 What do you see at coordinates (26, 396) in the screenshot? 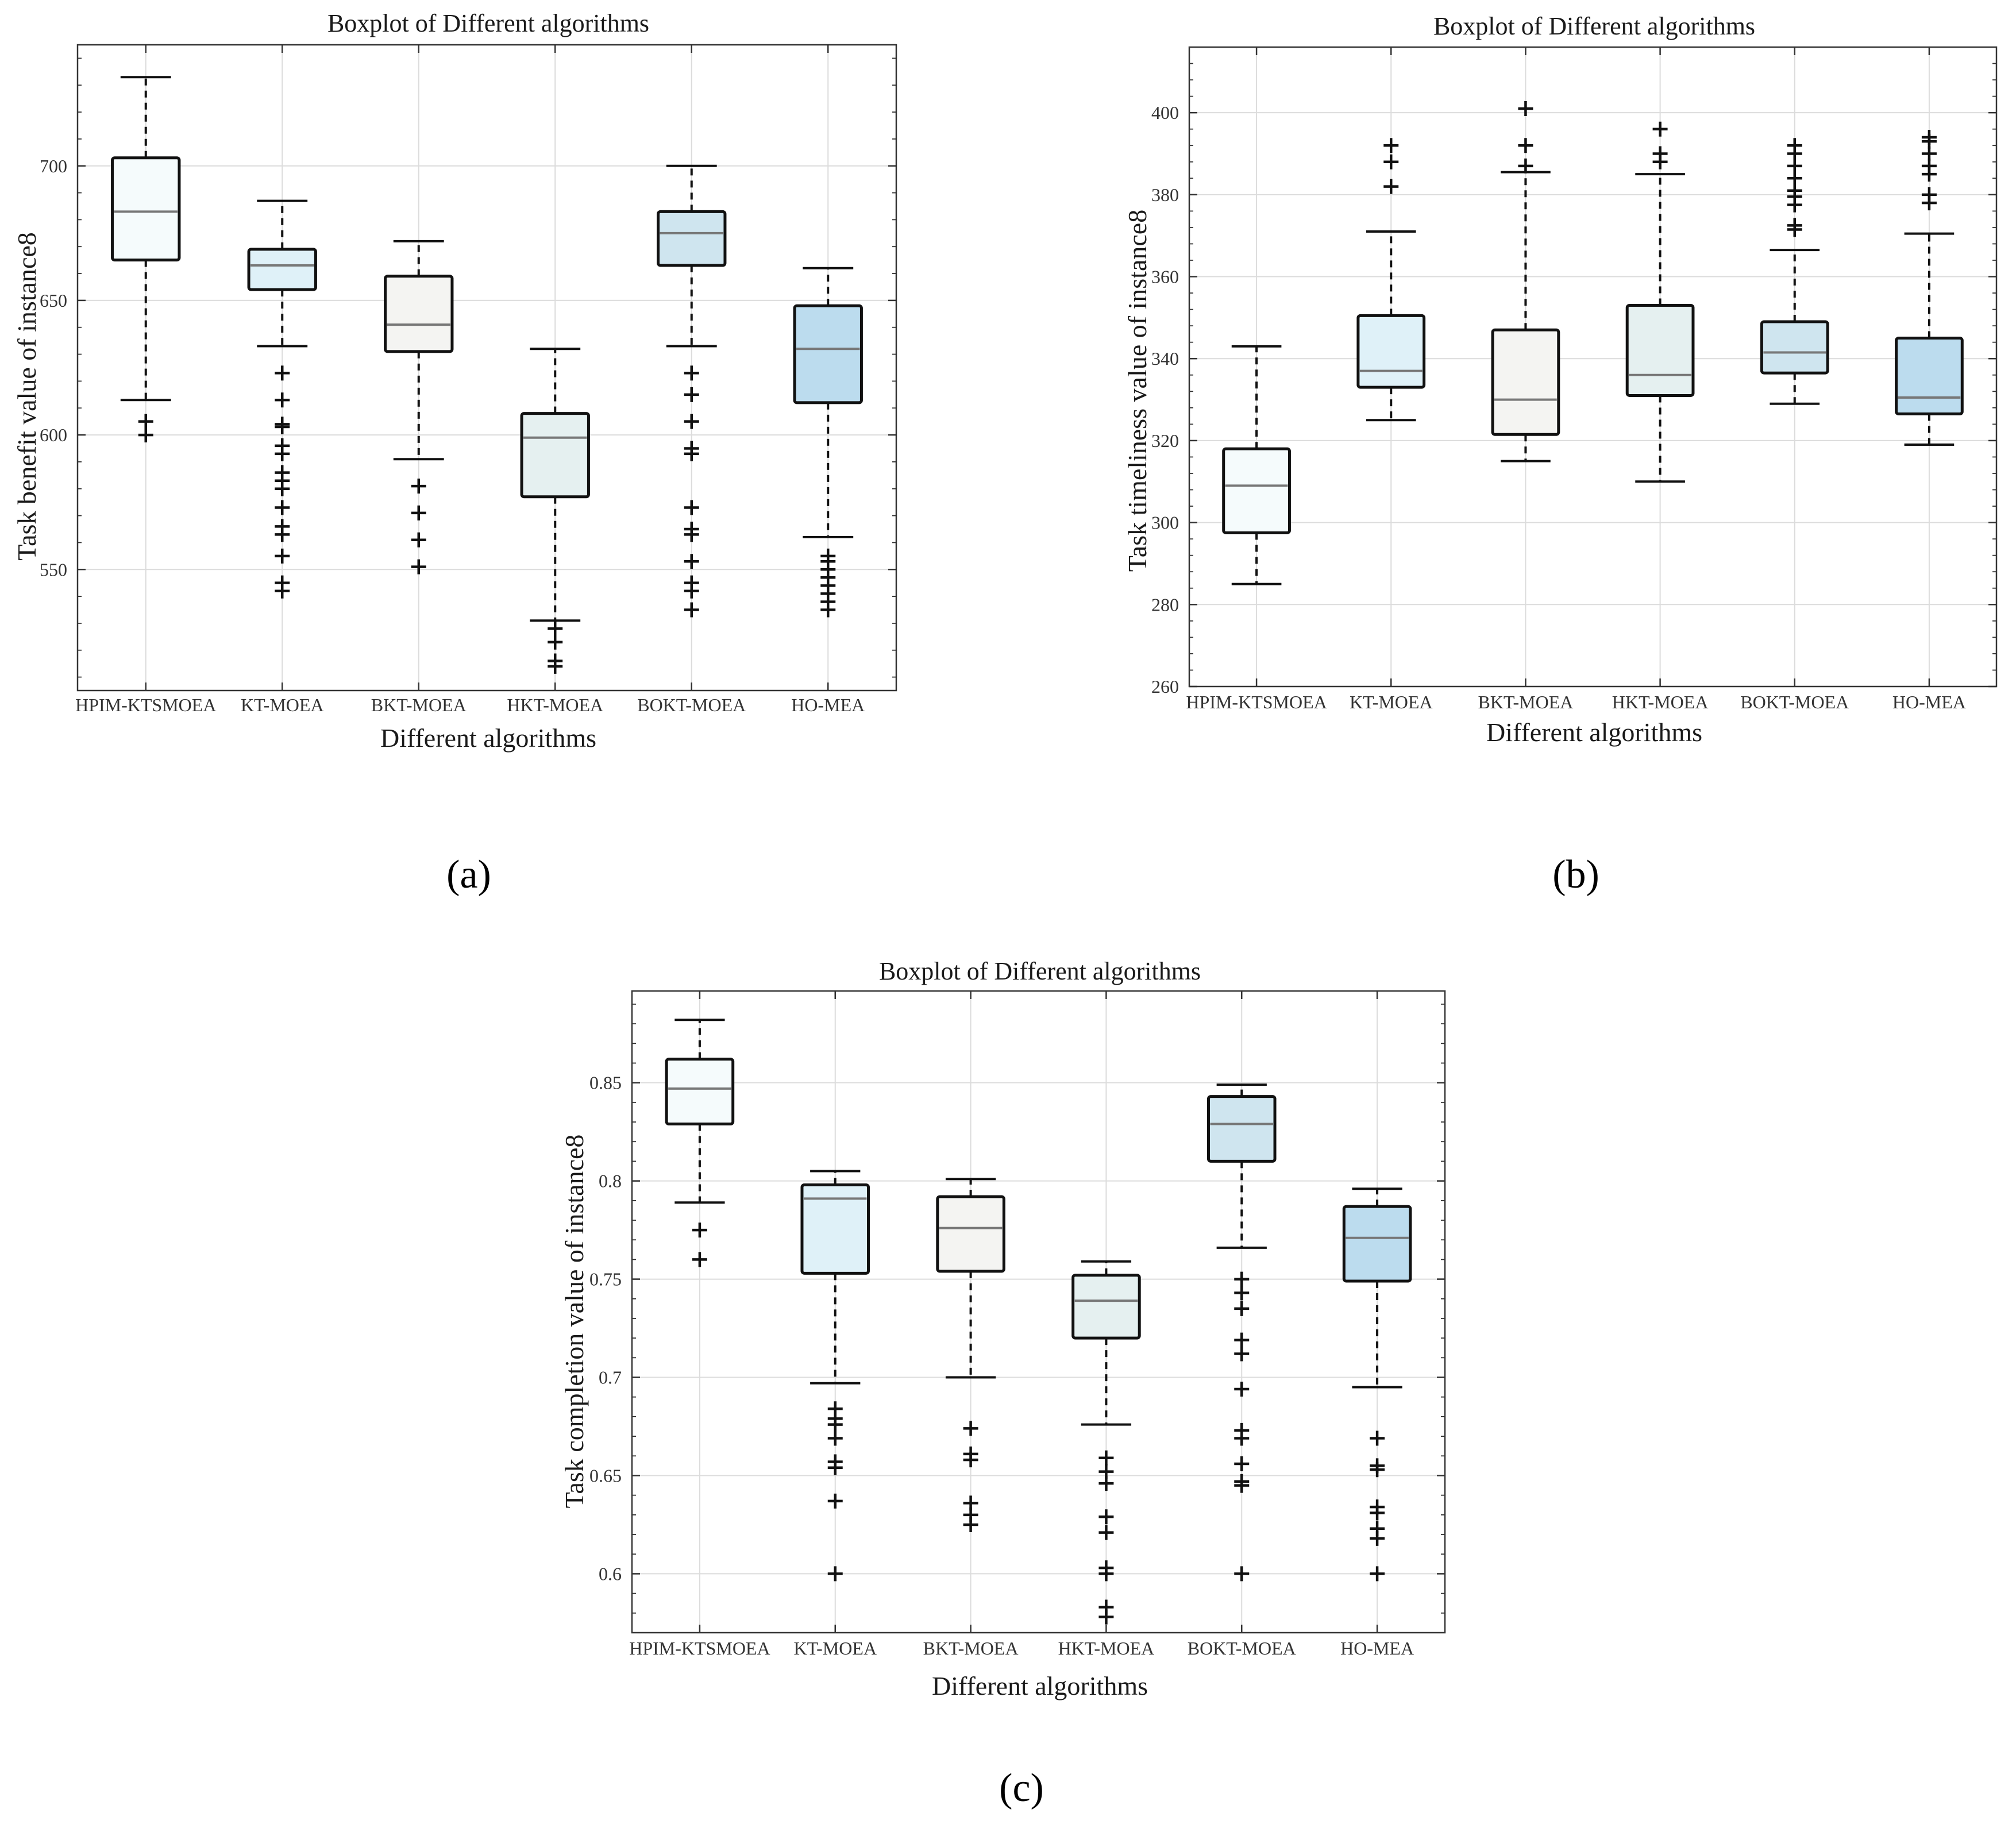
I see `y-axis-label: Task benefit value of instance8` at bounding box center [26, 396].